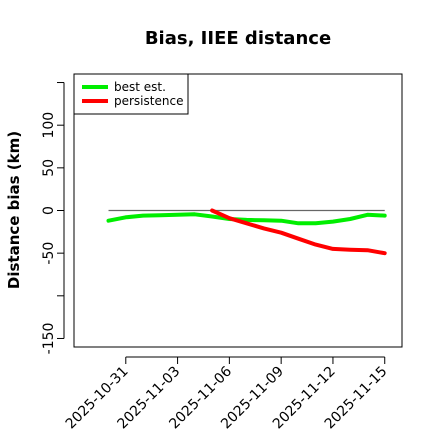 This screenshot has height=440, width=440. Describe the element at coordinates (238, 38) in the screenshot. I see `chart-title: Bias, IIEE distance` at that location.